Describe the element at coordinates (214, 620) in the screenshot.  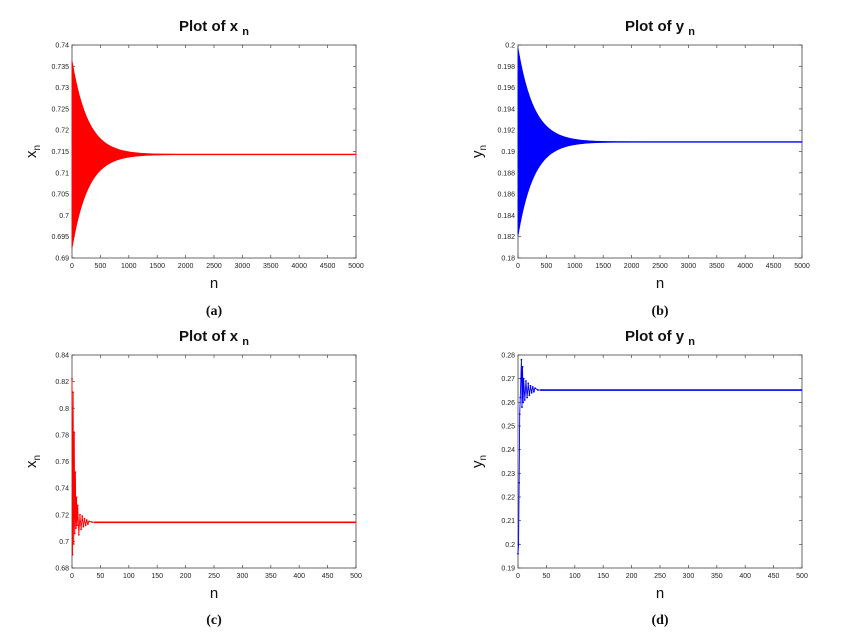
I see `chart-c-caption: (c)` at that location.